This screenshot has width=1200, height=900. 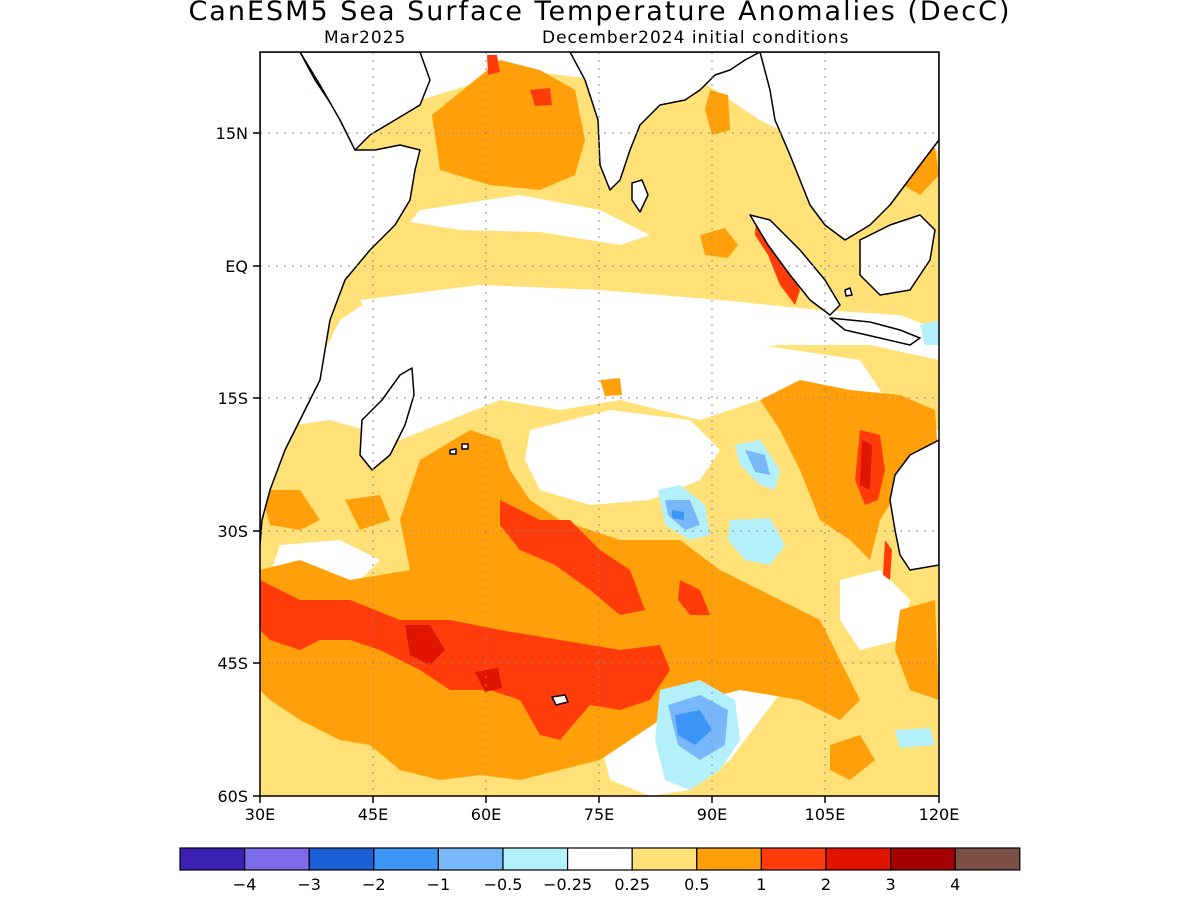 What do you see at coordinates (826, 884) in the screenshot?
I see `colorbar-label: 2` at bounding box center [826, 884].